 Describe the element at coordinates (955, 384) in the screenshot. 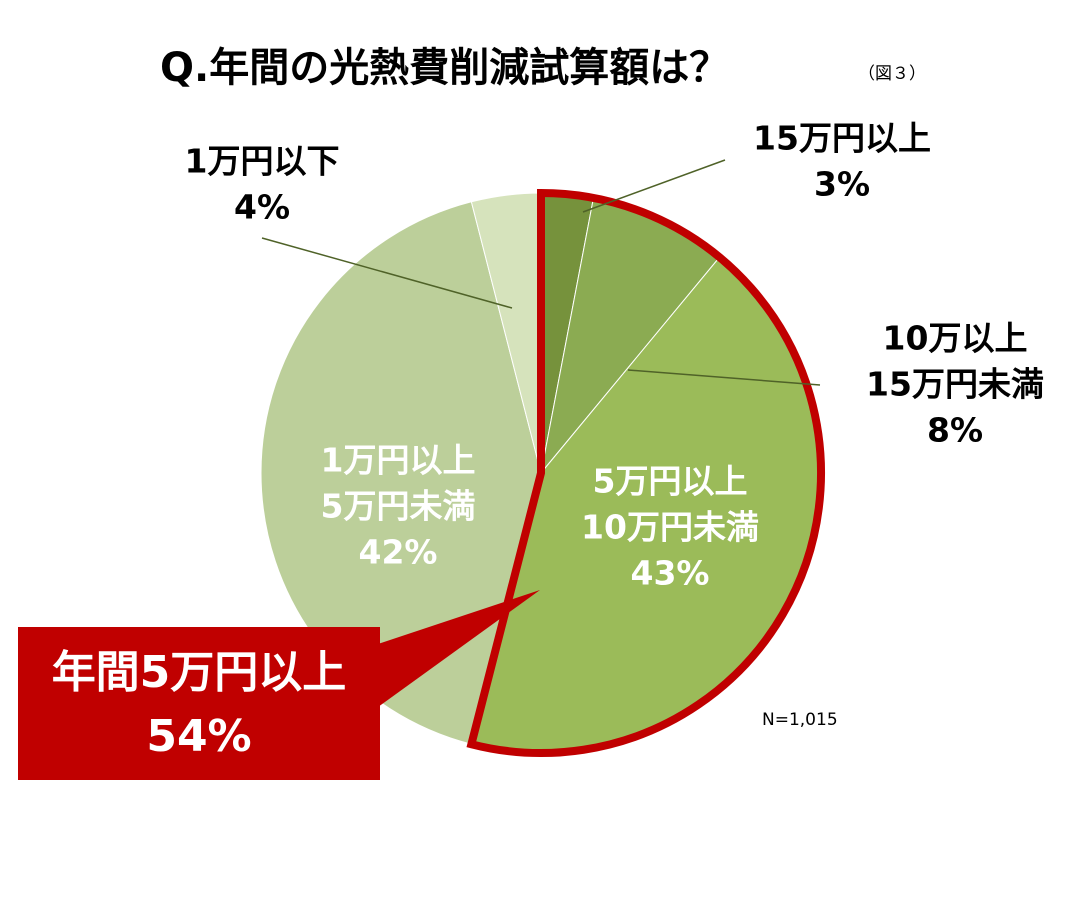

I see `slice-label: 15万円未満` at that location.